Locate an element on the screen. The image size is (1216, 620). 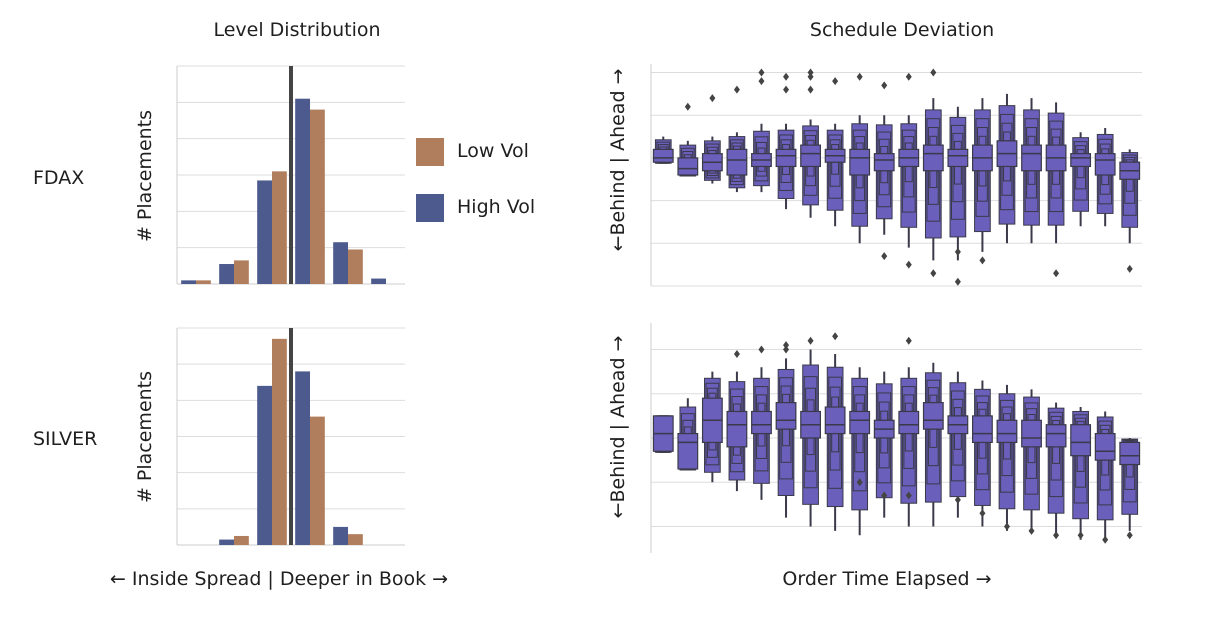
legend-swatch-high is located at coordinates (430, 208).